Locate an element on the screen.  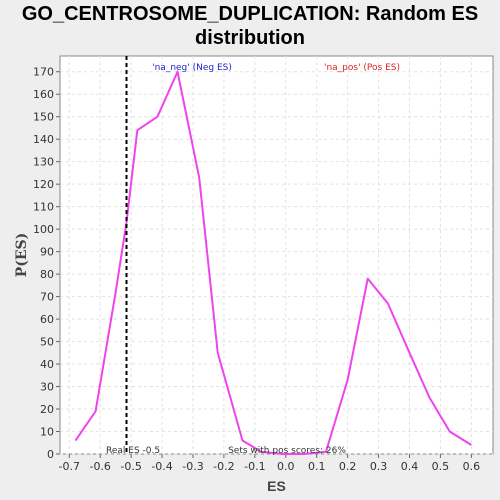
y-tick-label: 0 is located at coordinates (50, 454).